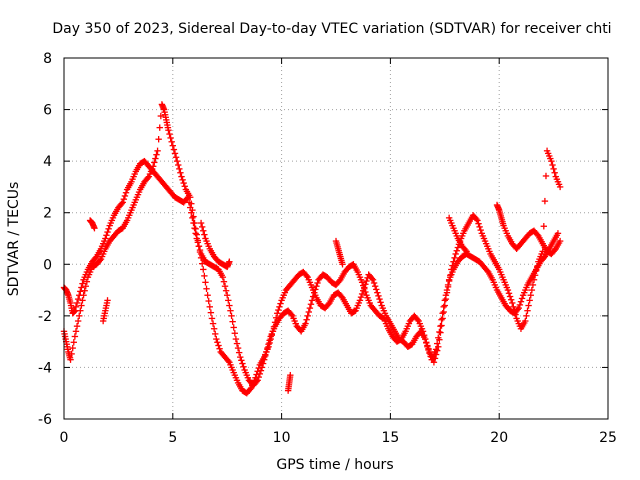  I want to click on x-tick-label: 10, so click(282, 438).